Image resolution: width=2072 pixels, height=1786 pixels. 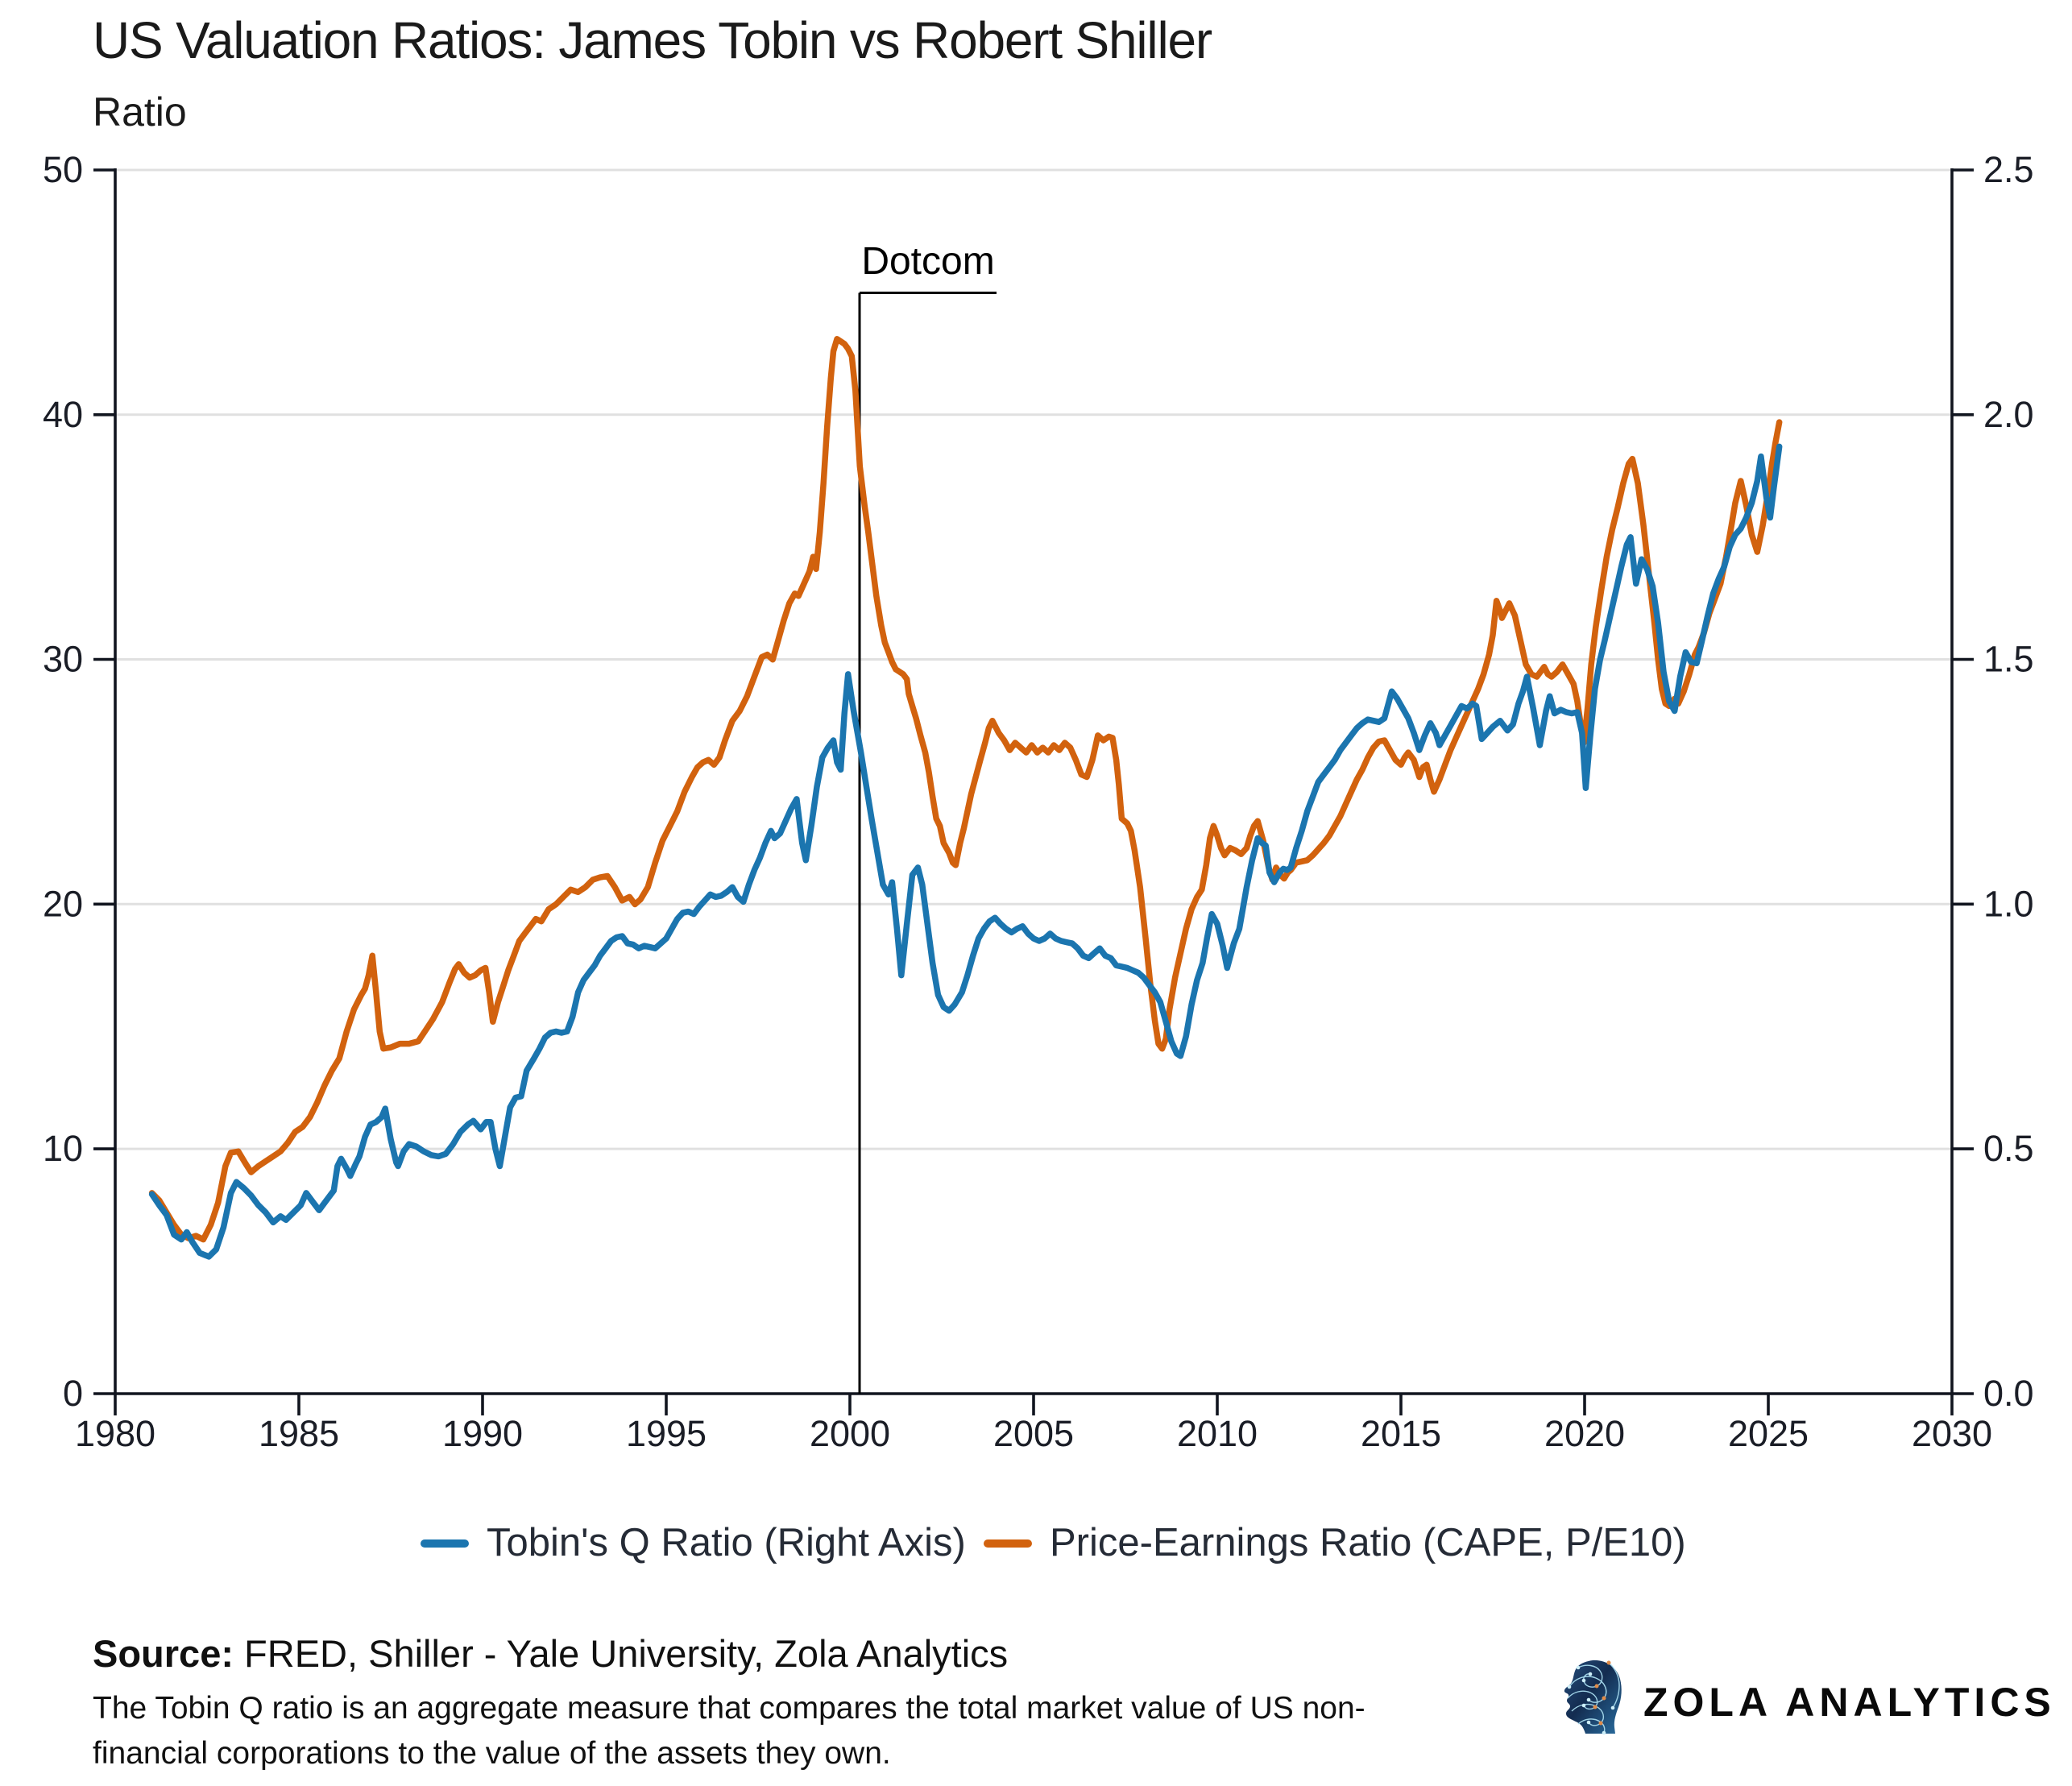 What do you see at coordinates (2009, 414) in the screenshot?
I see `svg-text: 2.0` at bounding box center [2009, 414].